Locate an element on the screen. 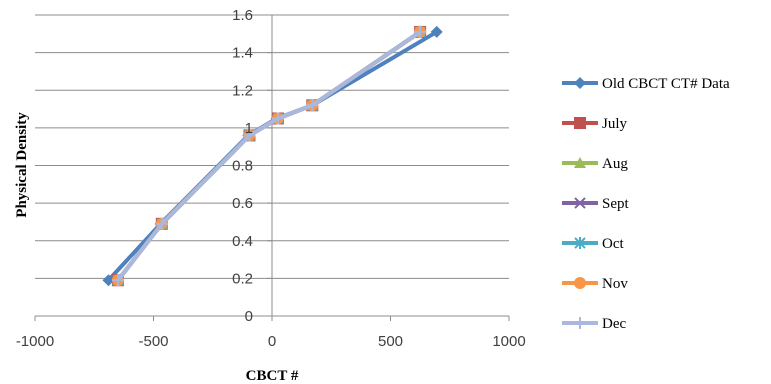 The image size is (771, 384). x-tick-label: -500 is located at coordinates (153, 341).